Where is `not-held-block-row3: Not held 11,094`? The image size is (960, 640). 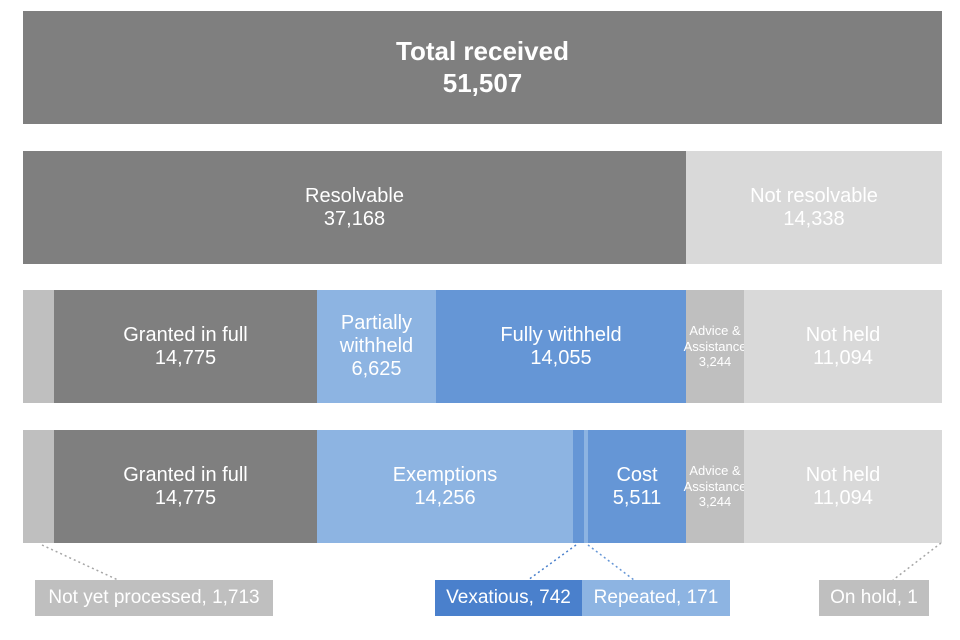
not-held-block-row3: Not held 11,094 is located at coordinates (843, 346).